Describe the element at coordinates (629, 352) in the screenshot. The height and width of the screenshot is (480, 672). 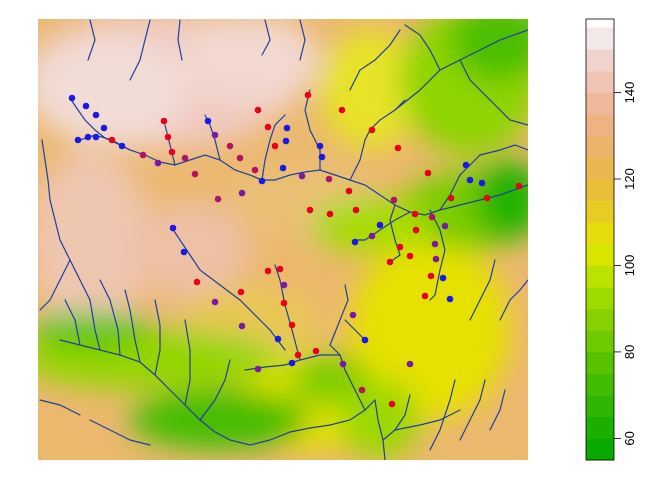
I see `color-key-tick-label: 80` at that location.